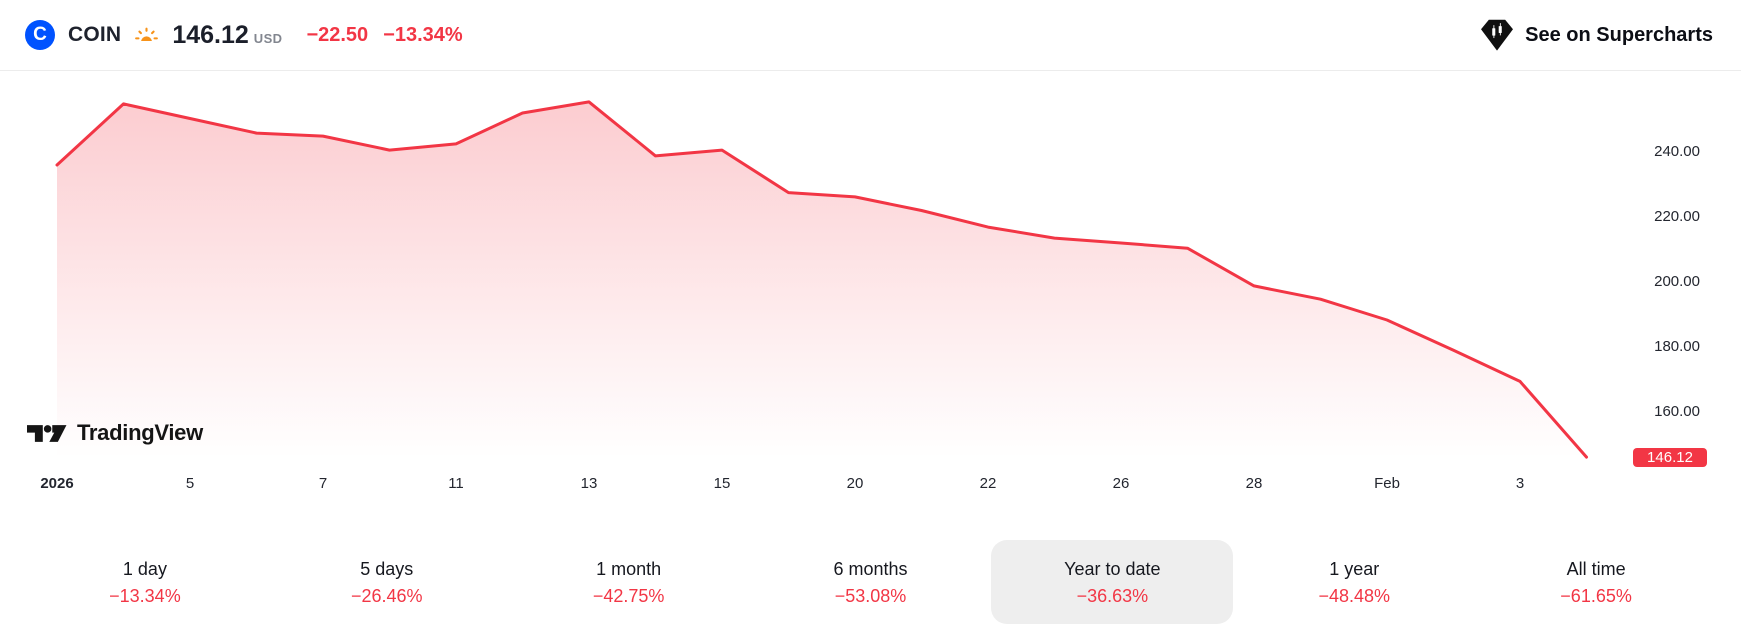 This screenshot has width=1741, height=633. What do you see at coordinates (1677, 216) in the screenshot?
I see `price-axis-label: 220.00` at bounding box center [1677, 216].